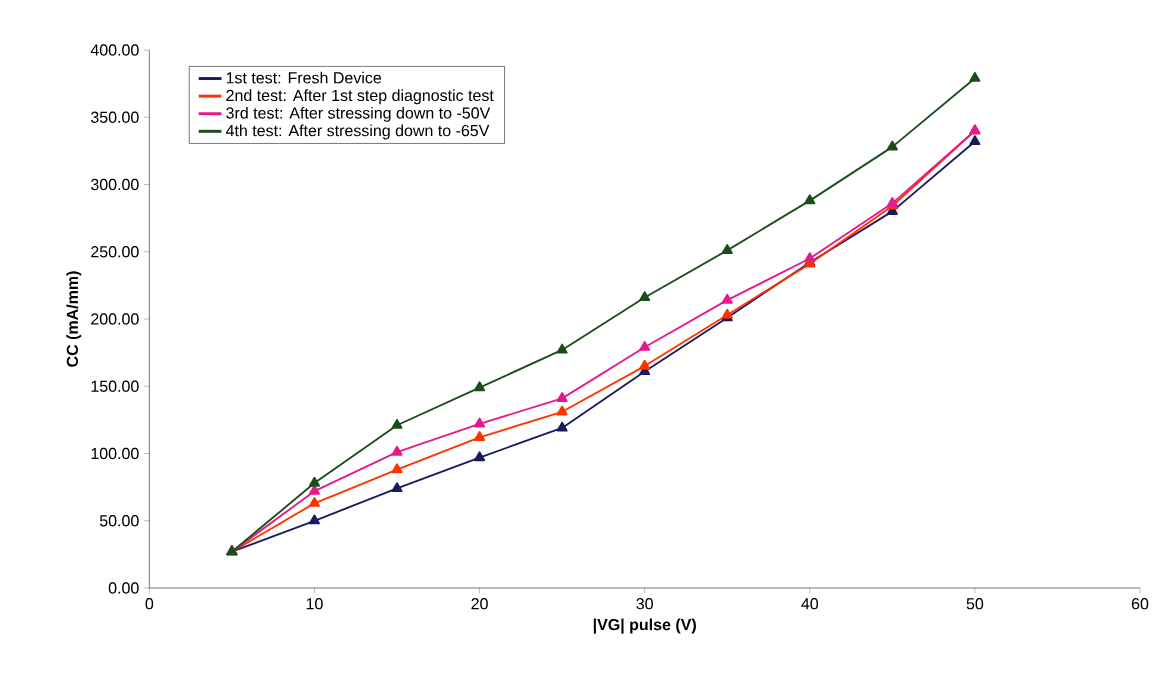  Describe the element at coordinates (644, 626) in the screenshot. I see `x-axis-title: |VG| pulse (V)` at that location.